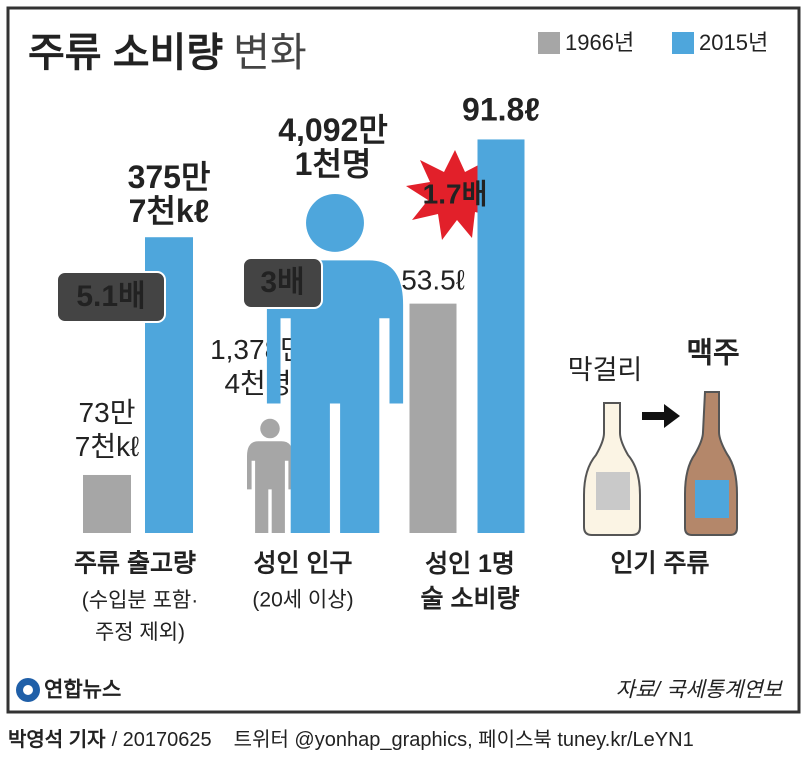  Describe the element at coordinates (135, 564) in the screenshot. I see `category-label: 주류 출고량` at that location.